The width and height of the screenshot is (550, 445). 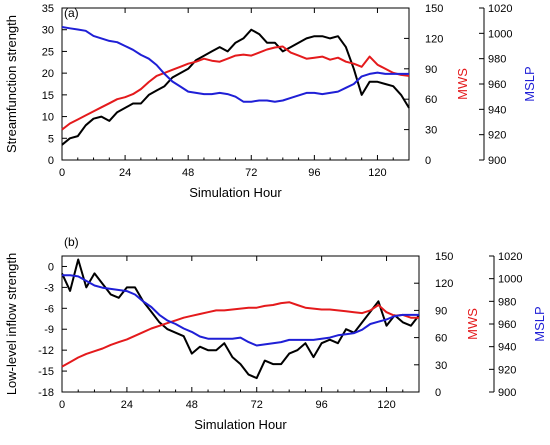 I want to click on left-y-tick-label: 20, so click(x=48, y=74).